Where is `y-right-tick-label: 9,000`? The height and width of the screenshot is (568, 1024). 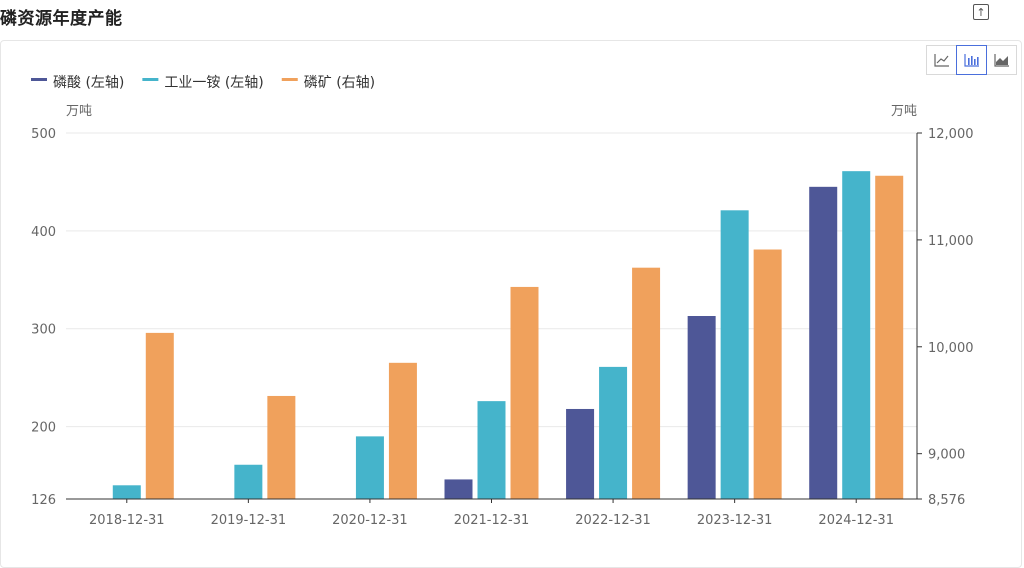
y-right-tick-label: 9,000 is located at coordinates (946, 455).